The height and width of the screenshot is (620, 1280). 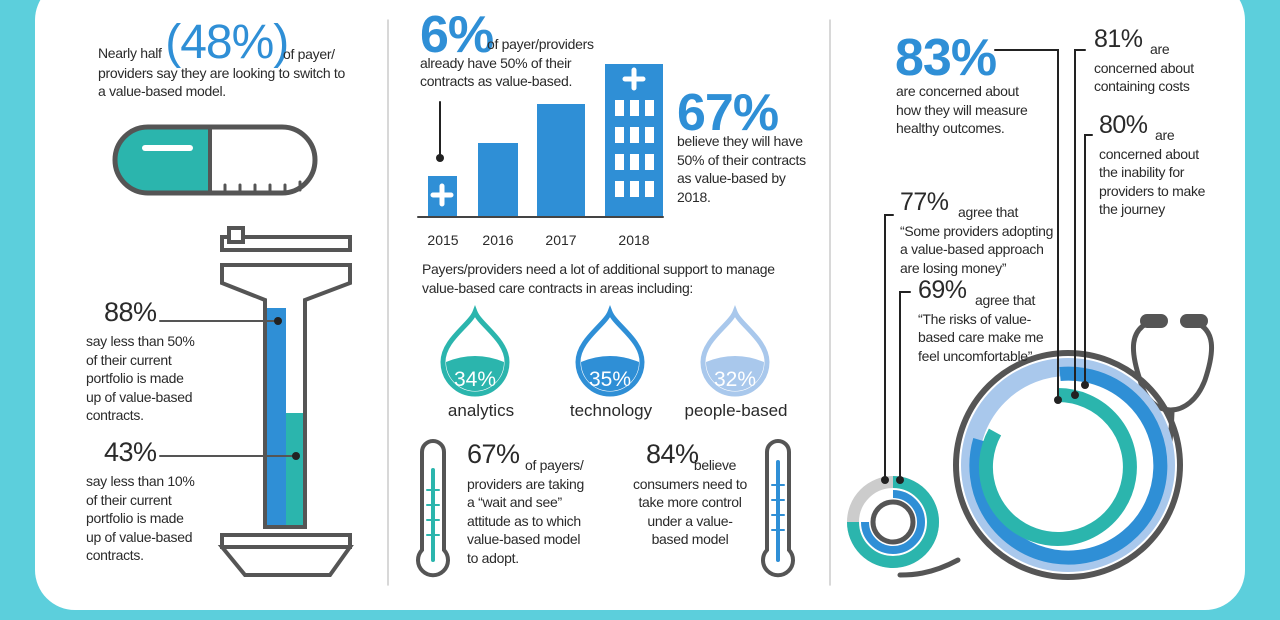 What do you see at coordinates (540, 141) in the screenshot?
I see `bar-icons` at bounding box center [540, 141].